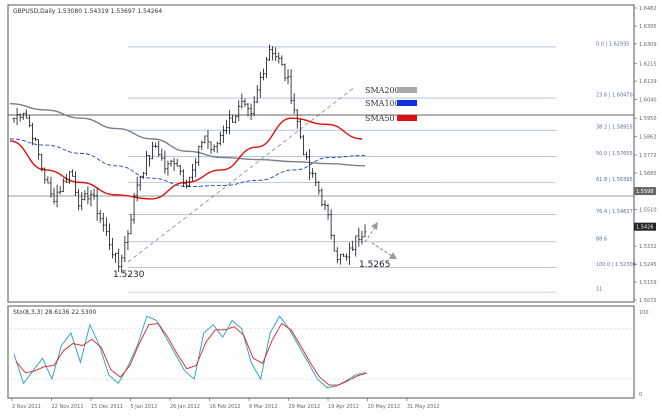  Describe the element at coordinates (382, 103) in the screenshot. I see `legend-sma100-label: SMA100` at that location.